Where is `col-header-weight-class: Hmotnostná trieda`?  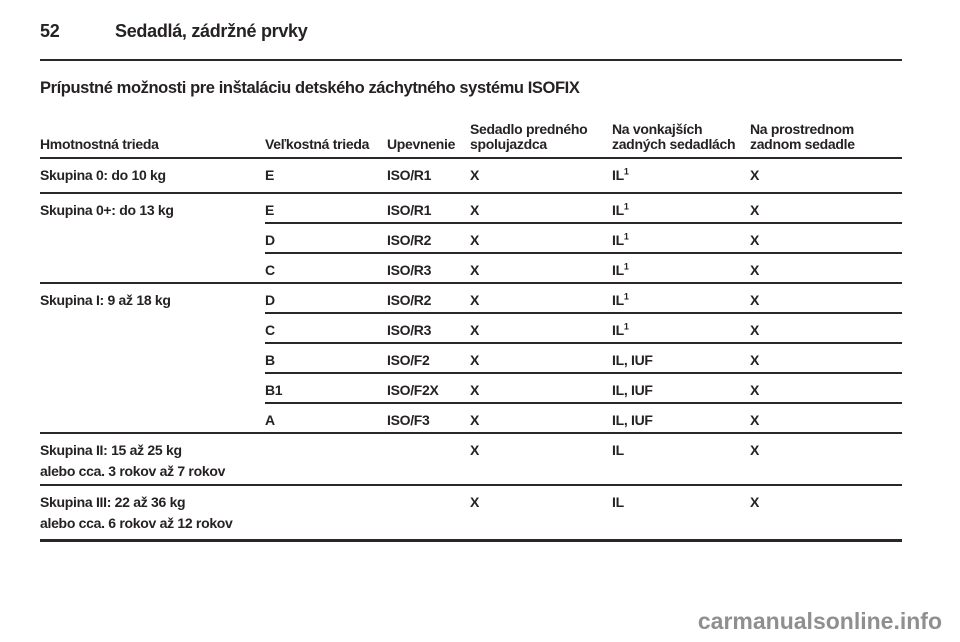
col-header-weight-class: Hmotnostná trieda is located at coordinates (152, 134).